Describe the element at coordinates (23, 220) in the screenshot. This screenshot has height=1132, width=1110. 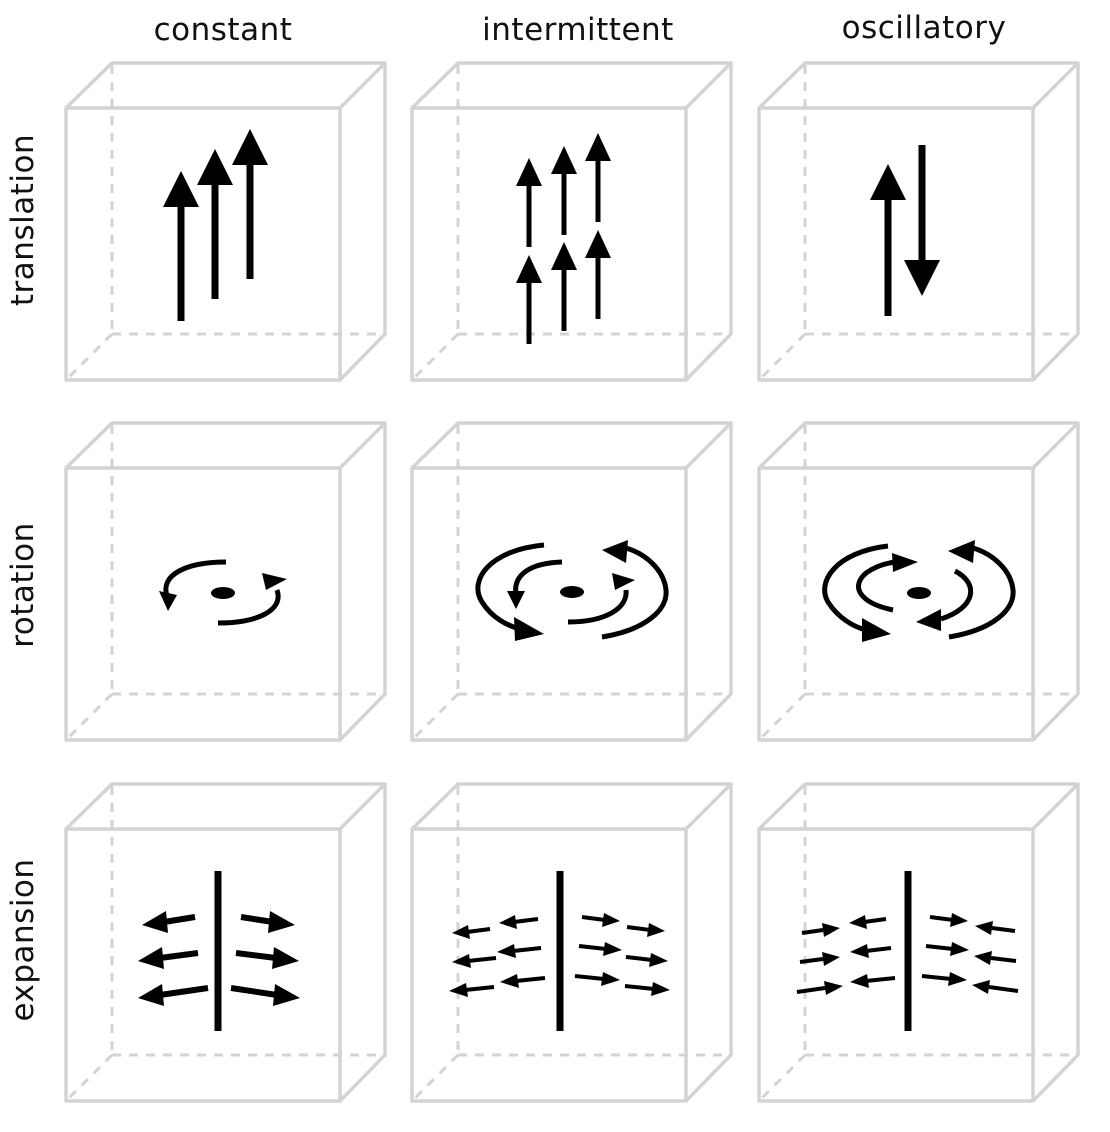
I see `row-label-translation: translation` at that location.